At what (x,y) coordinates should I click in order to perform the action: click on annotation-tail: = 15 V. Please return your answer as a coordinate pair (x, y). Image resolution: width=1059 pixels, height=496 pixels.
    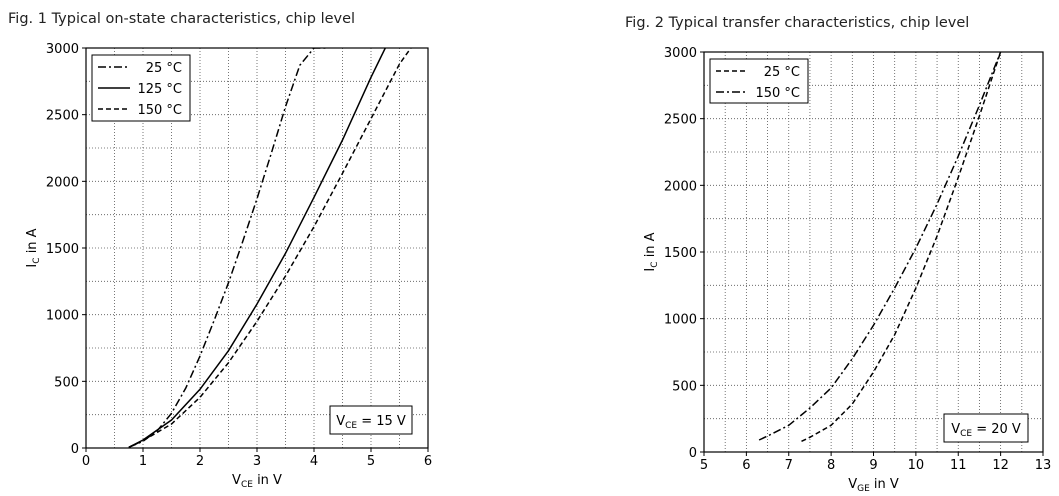
    Looking at the image, I should click on (381, 421).